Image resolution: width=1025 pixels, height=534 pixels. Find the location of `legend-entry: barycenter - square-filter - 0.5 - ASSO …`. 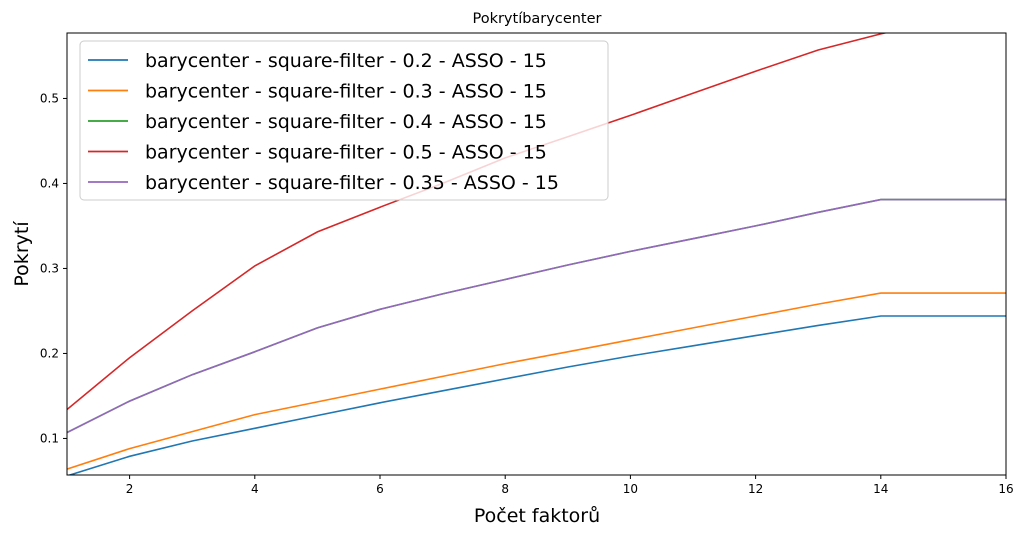

legend-entry: barycenter - square-filter - 0.5 - ASSO … is located at coordinates (346, 153).